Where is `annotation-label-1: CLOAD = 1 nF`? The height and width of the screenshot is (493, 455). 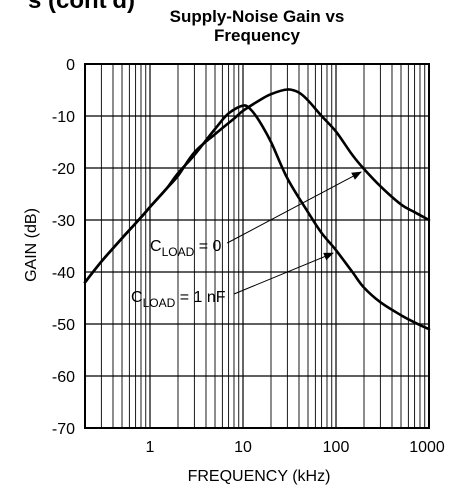
annotation-label-1: CLOAD = 1 nF is located at coordinates (178, 299).